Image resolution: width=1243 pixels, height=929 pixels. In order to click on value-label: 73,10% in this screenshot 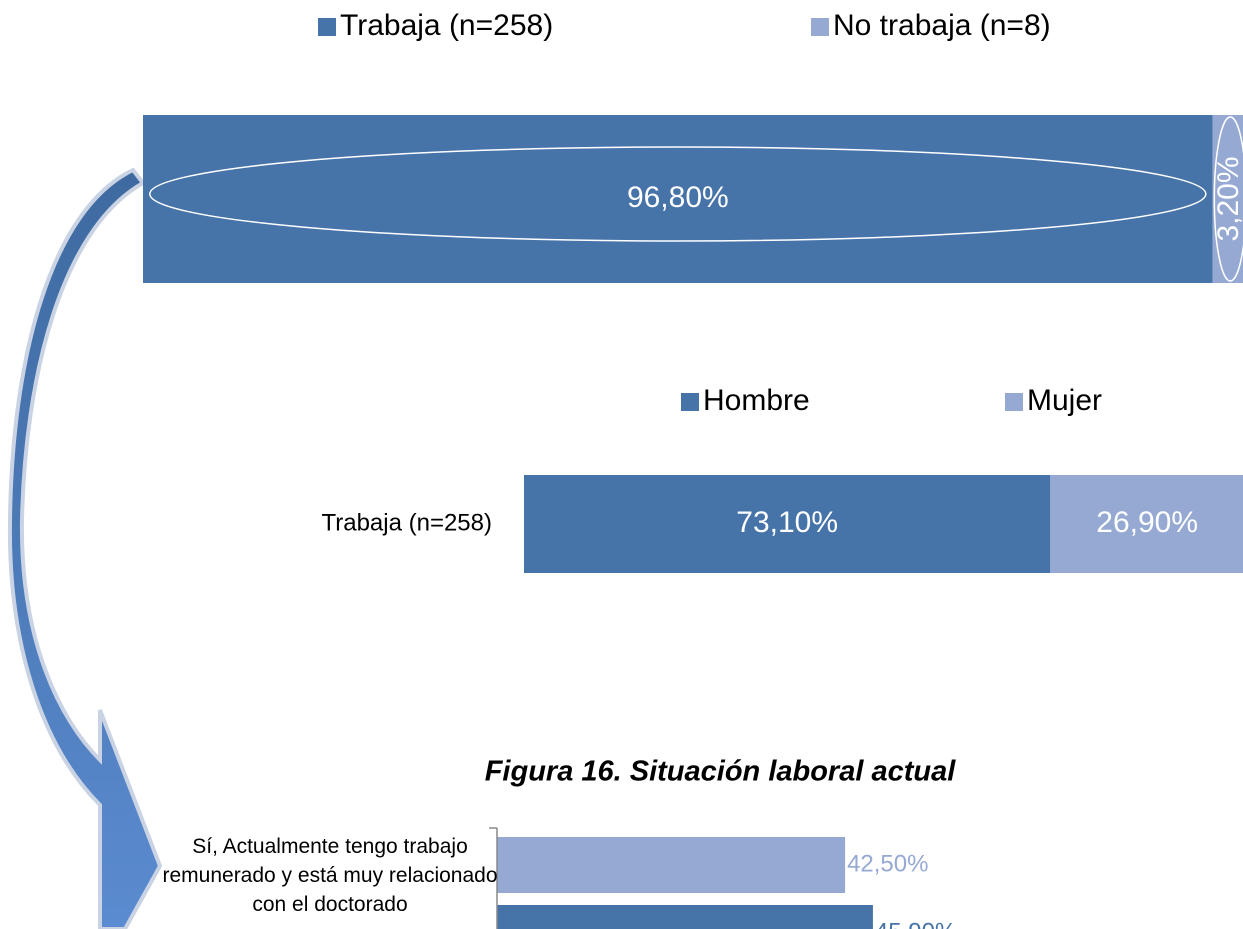, I will do `click(787, 522)`.